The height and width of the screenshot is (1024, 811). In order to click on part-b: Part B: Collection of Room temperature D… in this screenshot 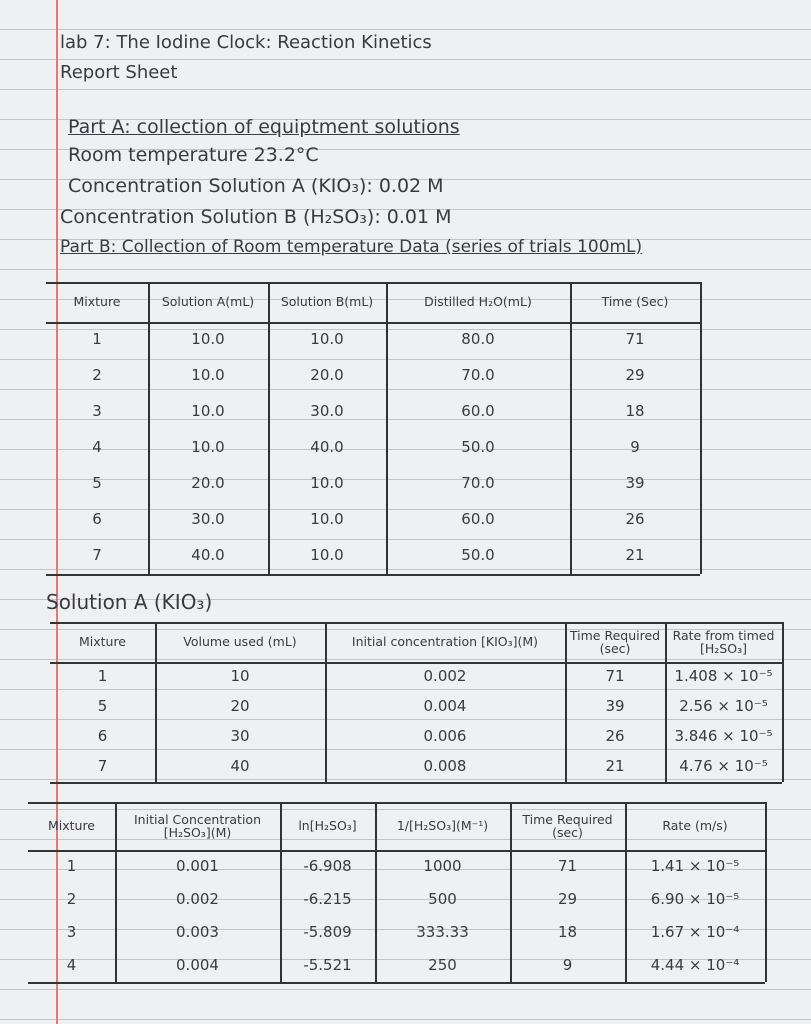, I will do `click(351, 247)`.